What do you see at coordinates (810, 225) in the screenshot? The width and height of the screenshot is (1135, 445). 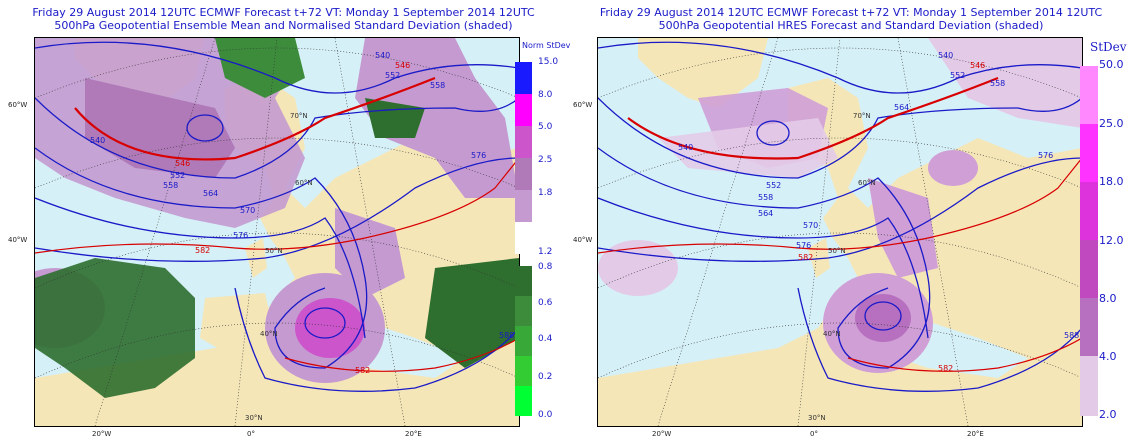 I see `r-label-570: 570` at bounding box center [810, 225].